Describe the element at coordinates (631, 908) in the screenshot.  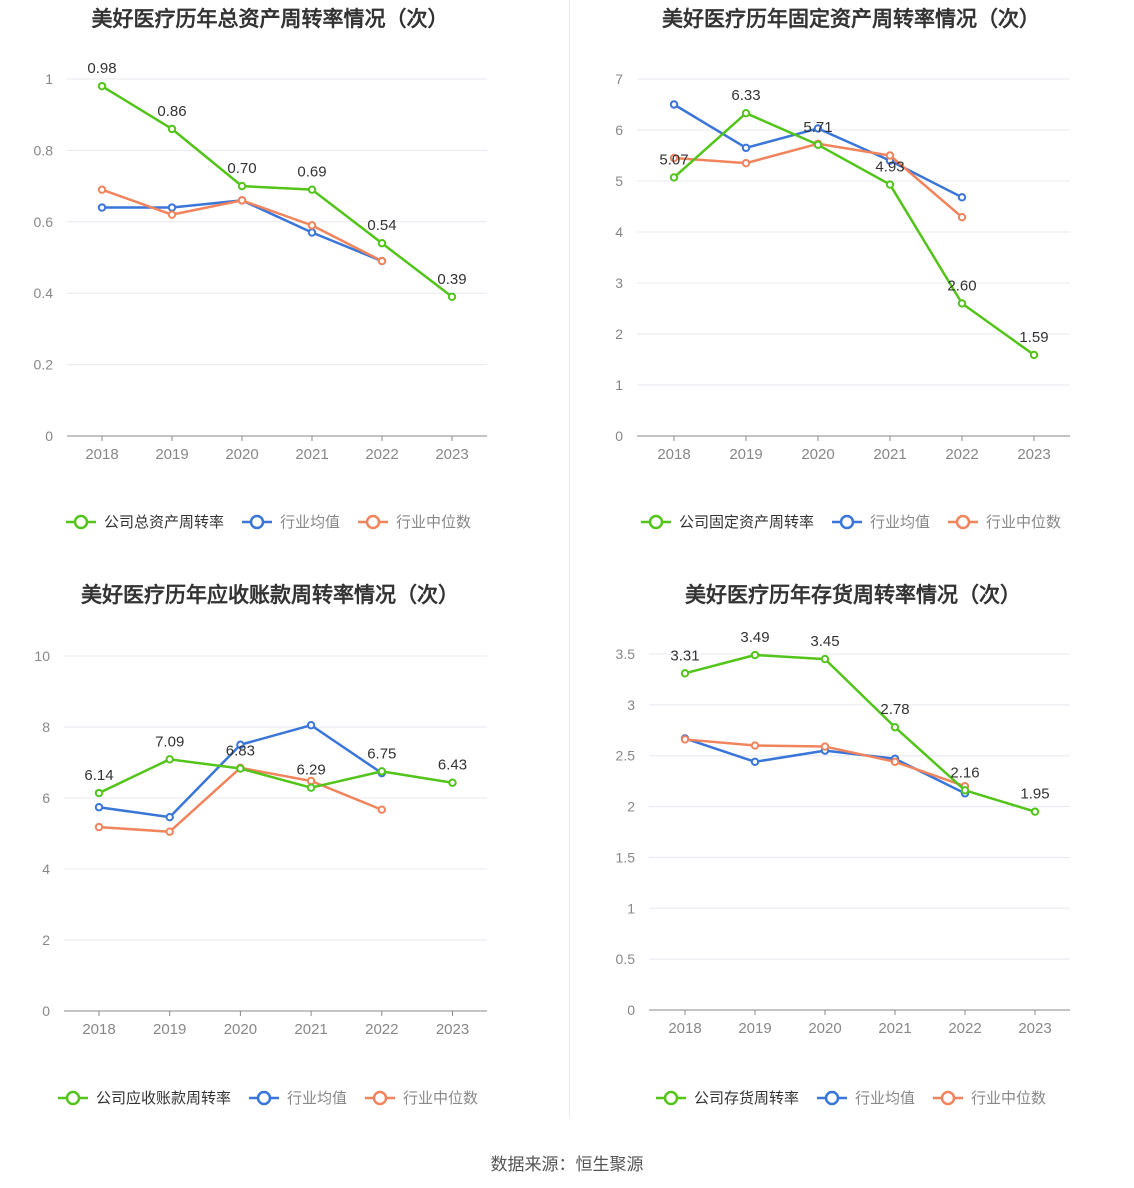
I see `y-tick-label: 1` at that location.